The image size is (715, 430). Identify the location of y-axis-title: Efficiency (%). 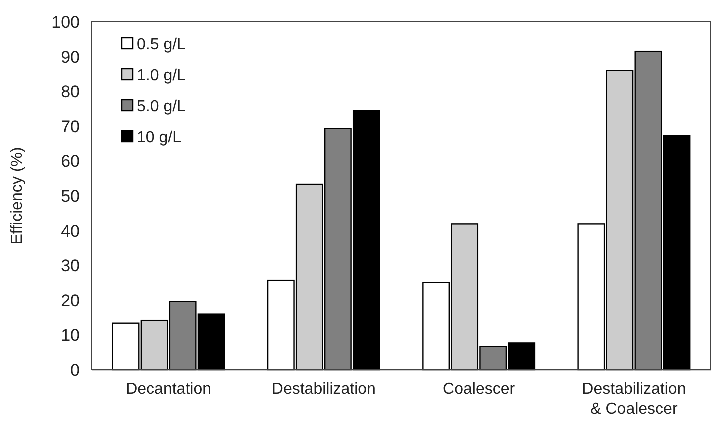
(17, 196).